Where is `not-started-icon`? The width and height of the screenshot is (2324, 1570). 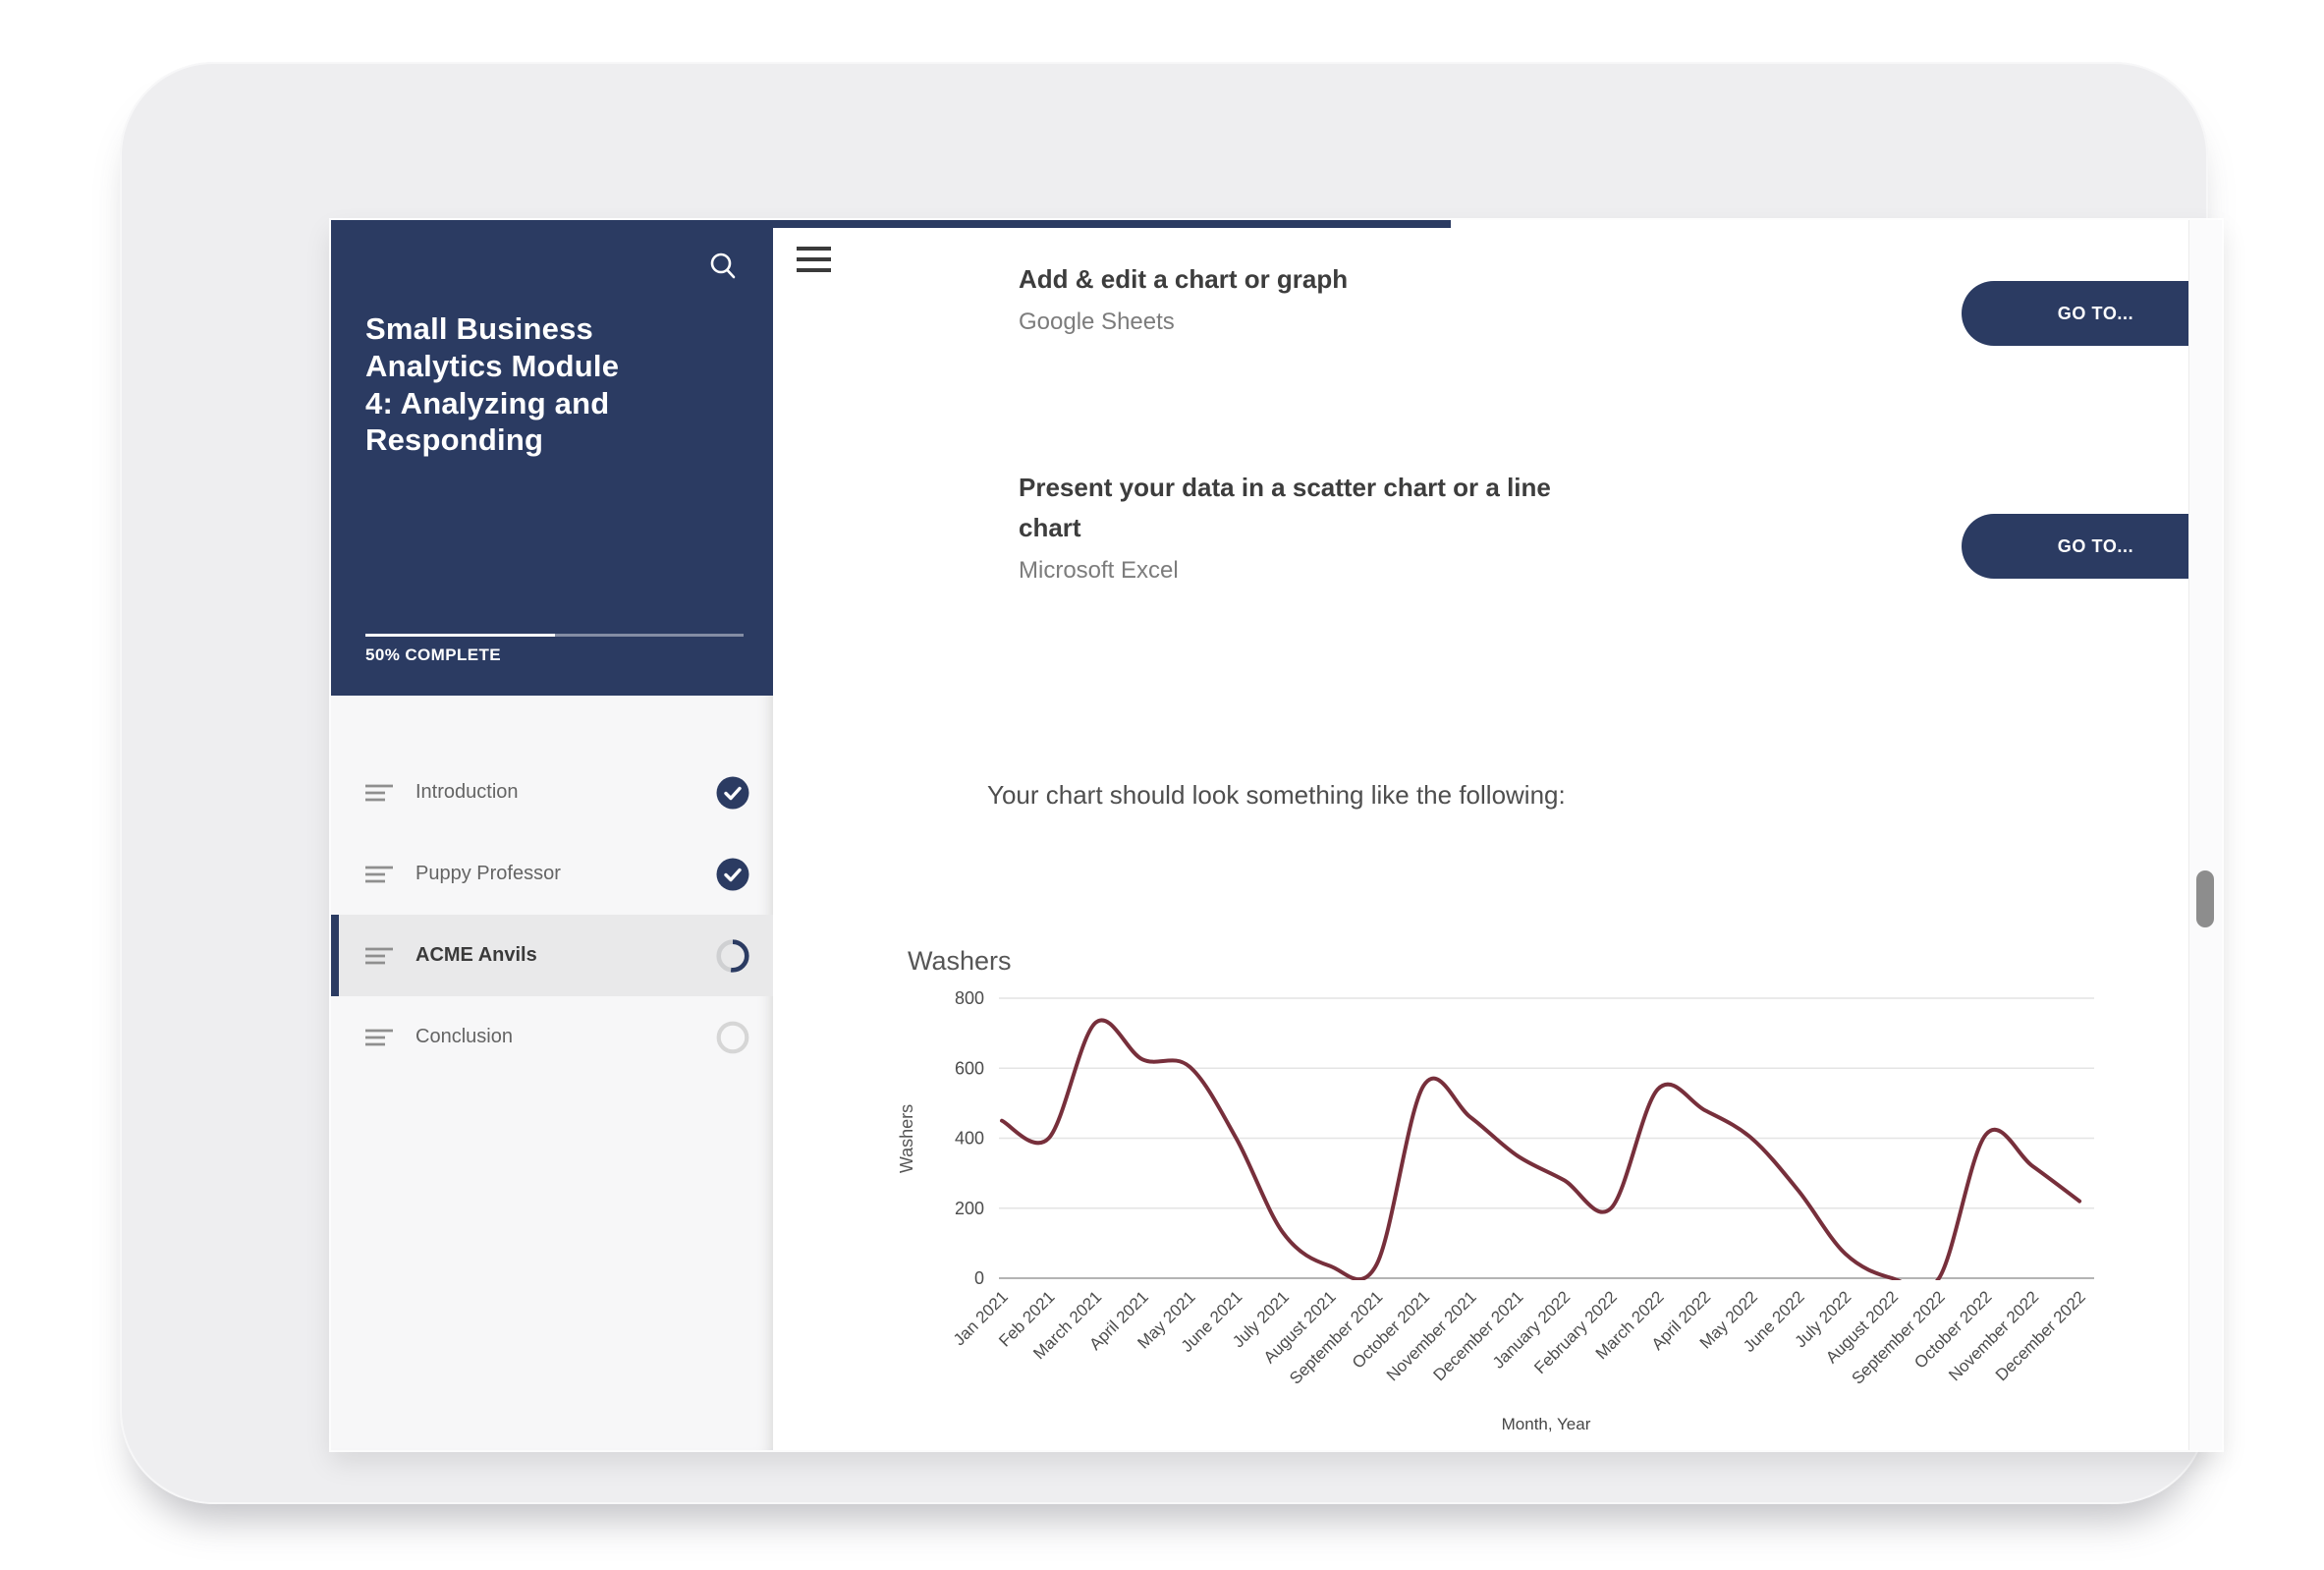
not-started-icon is located at coordinates (732, 1037).